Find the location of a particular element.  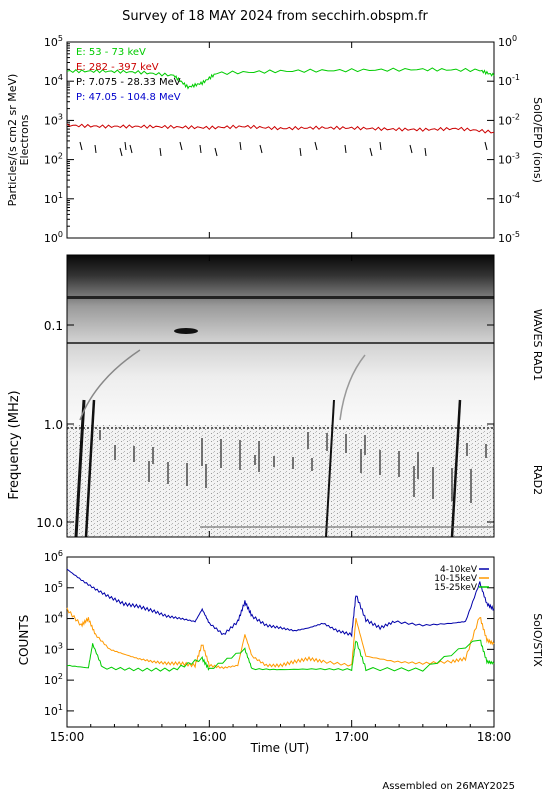

stix-legend-entry: 15-25keV is located at coordinates (456, 588).